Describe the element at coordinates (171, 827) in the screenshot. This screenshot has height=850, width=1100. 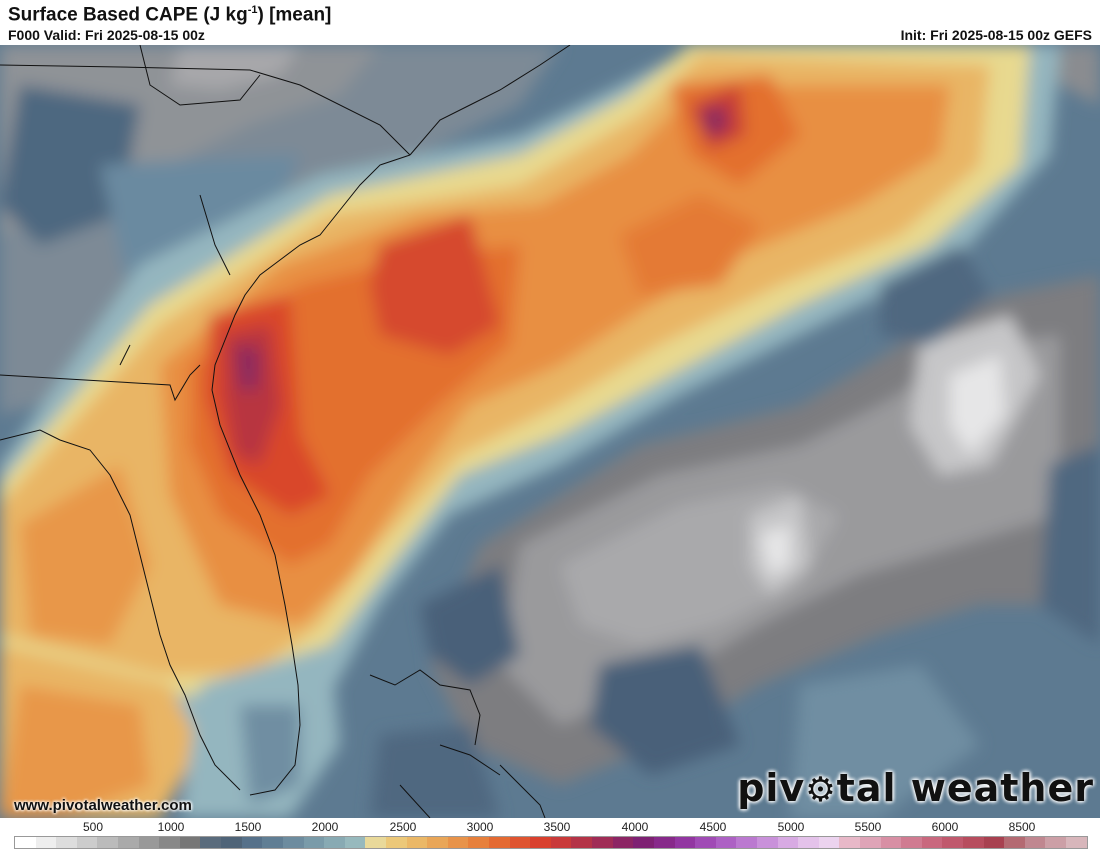
I see `legend-tick-label: 1000` at that location.